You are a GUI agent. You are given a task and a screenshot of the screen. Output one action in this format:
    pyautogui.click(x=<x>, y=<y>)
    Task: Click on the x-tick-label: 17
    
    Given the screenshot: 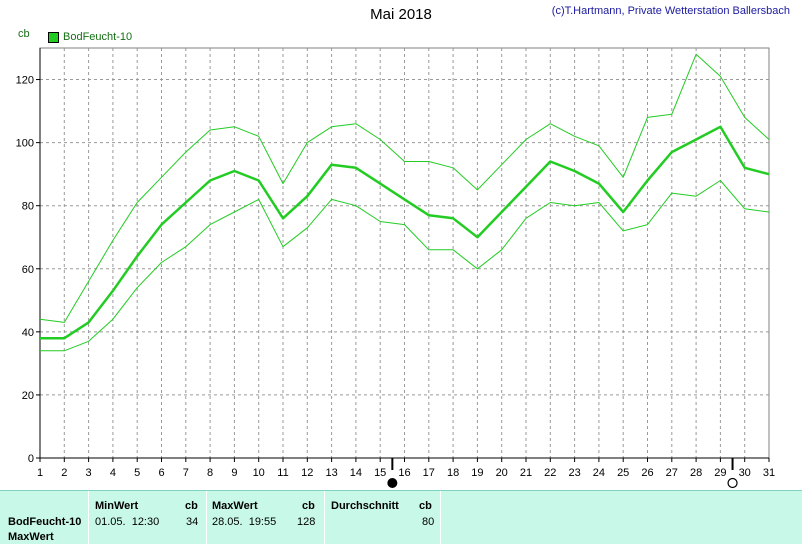 What is the action you would take?
    pyautogui.click(x=429, y=473)
    